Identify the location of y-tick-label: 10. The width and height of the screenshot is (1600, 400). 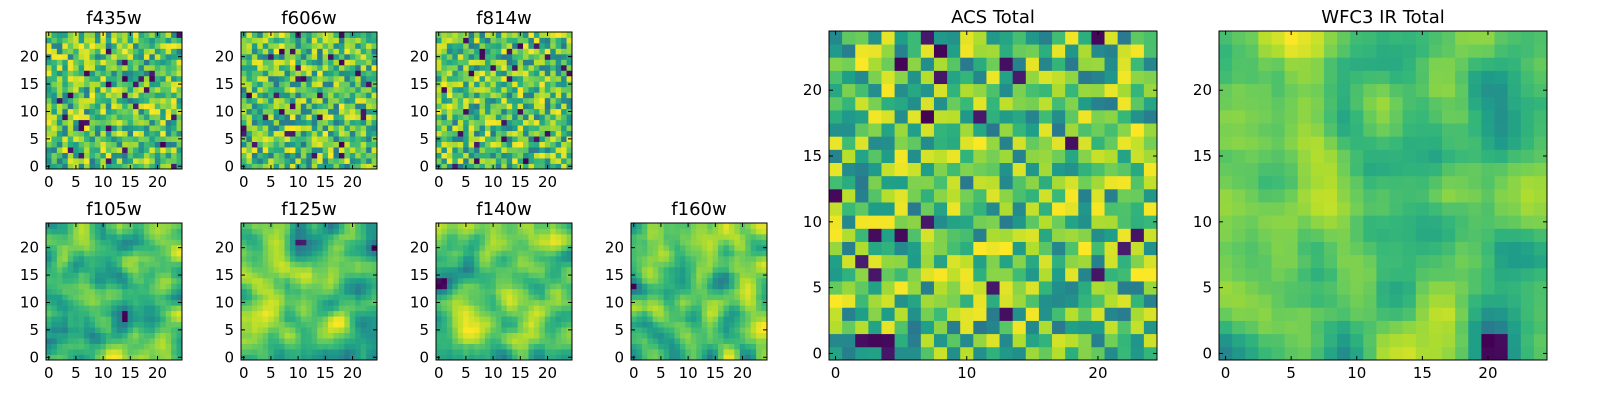
(29, 302).